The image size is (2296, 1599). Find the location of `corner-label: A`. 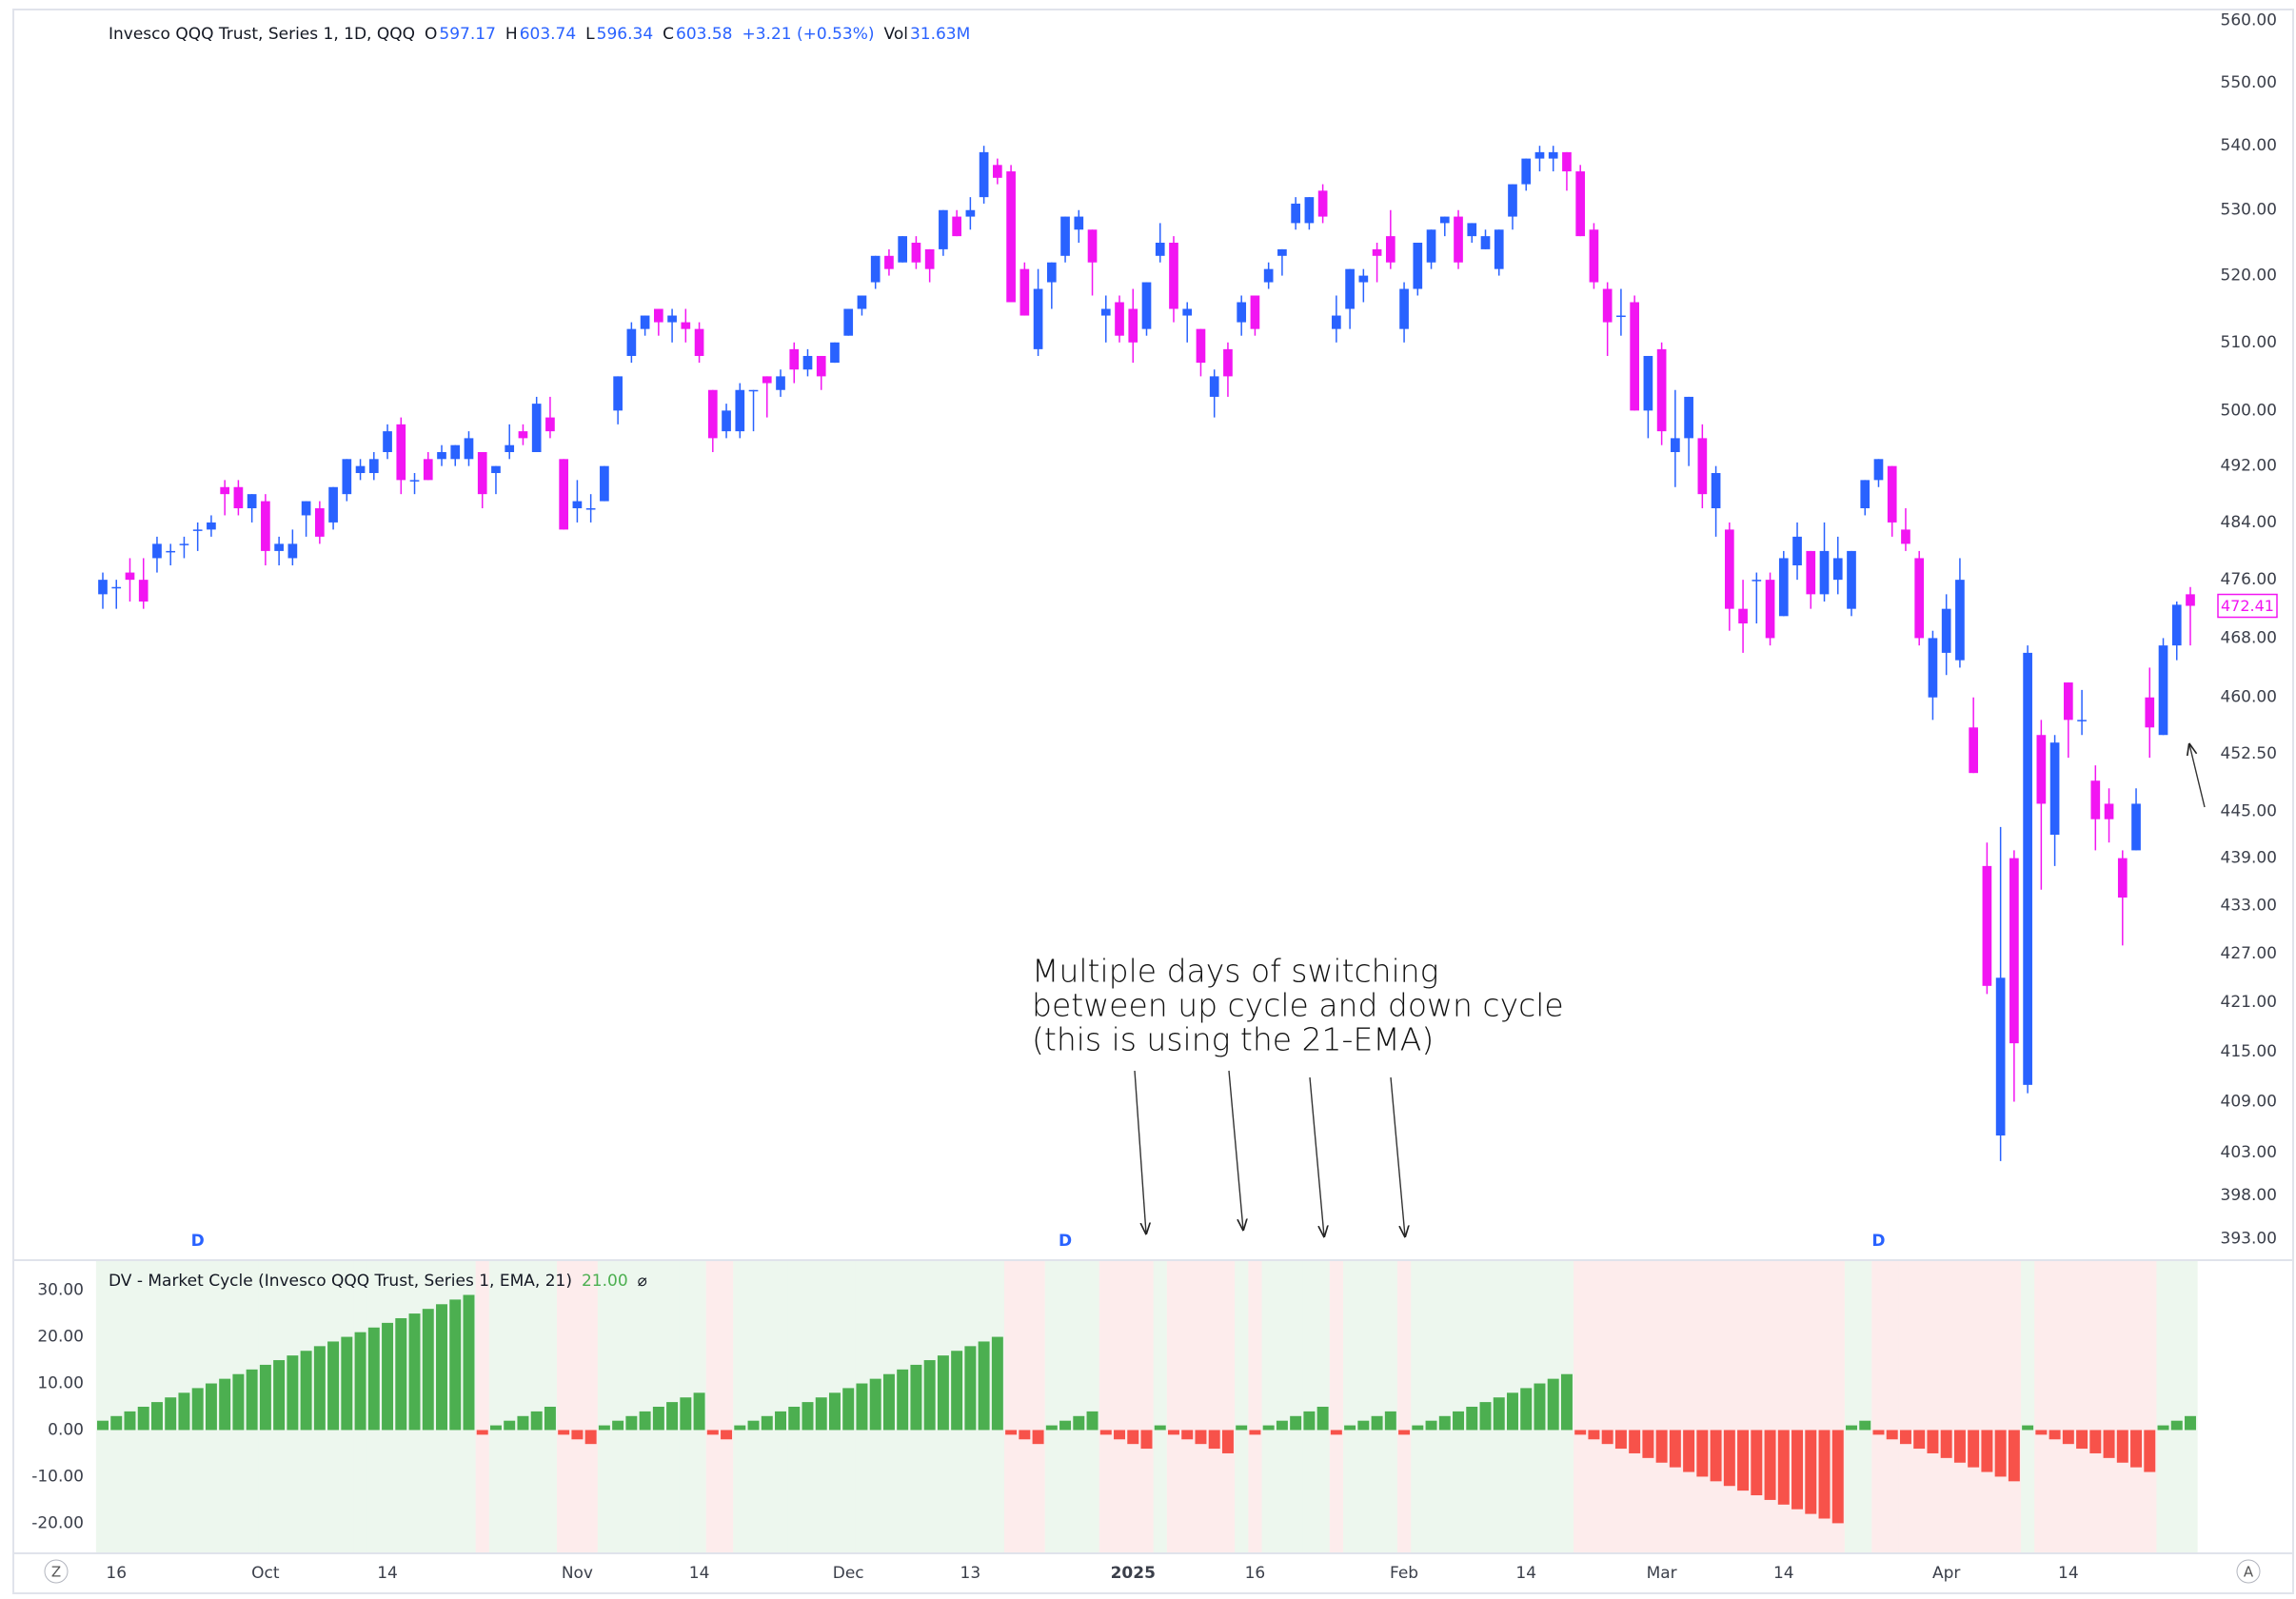

corner-label: A is located at coordinates (2249, 1572).